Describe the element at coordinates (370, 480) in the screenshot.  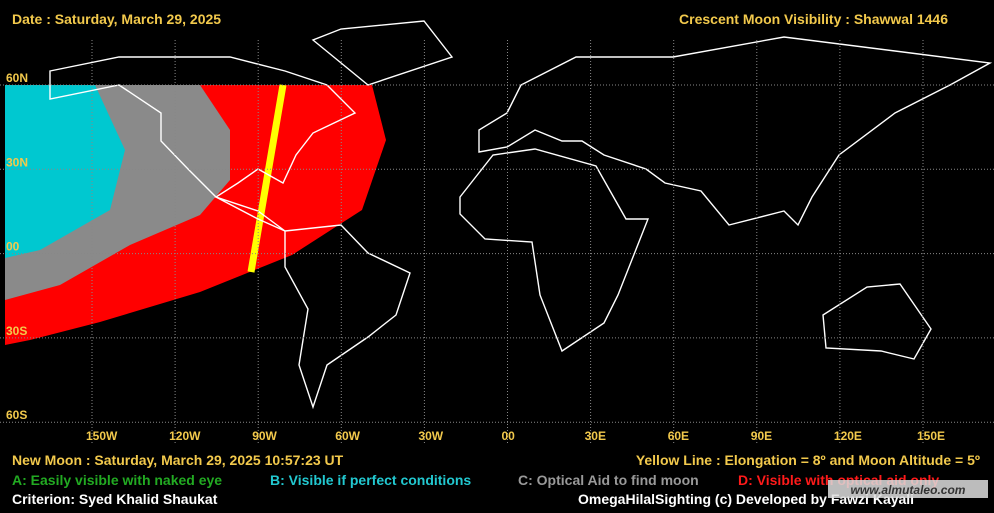
I see `legend-b: B: Visible if perfect conditions` at that location.